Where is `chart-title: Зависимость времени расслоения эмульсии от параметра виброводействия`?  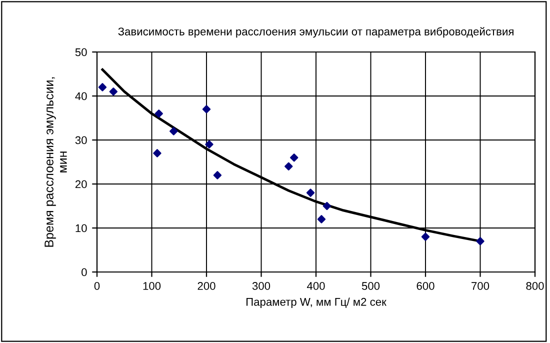
chart-title: Зависимость времени расслоения эмульсии от параметра виброводействия is located at coordinates (316, 32).